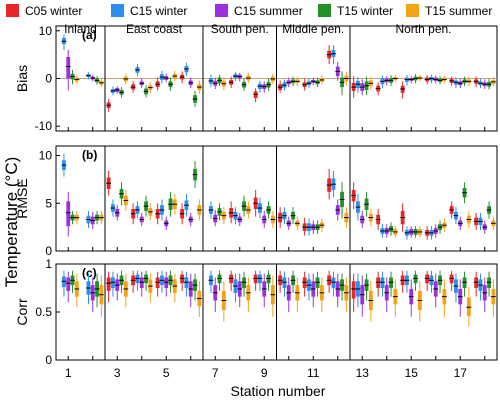  I want to click on x-tick-label: 9, so click(264, 373).